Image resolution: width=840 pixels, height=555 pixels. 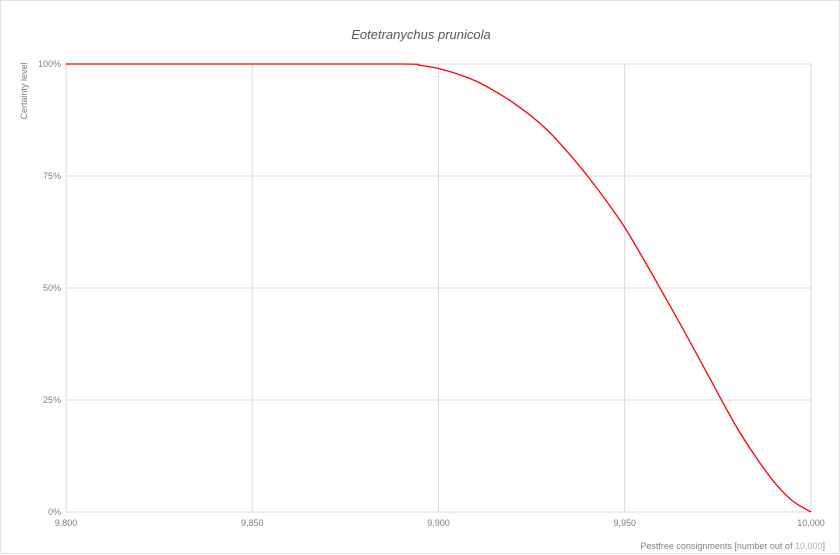 I want to click on x-tick-label: 9,850, so click(x=252, y=523).